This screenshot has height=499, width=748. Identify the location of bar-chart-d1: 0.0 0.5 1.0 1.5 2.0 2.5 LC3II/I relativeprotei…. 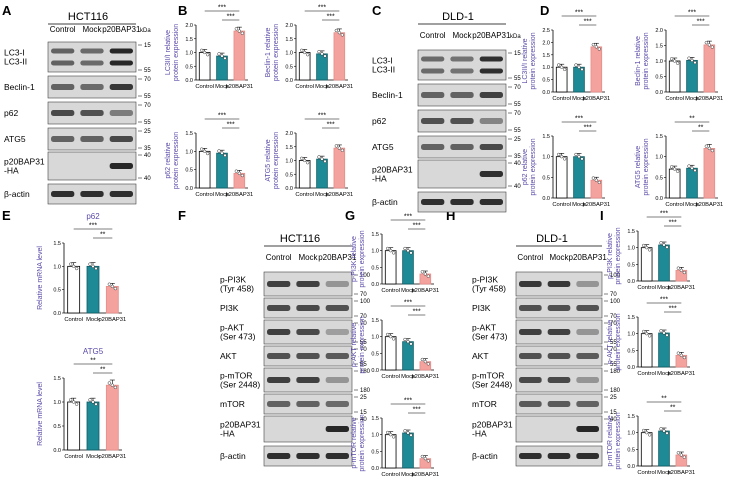
(566, 56).